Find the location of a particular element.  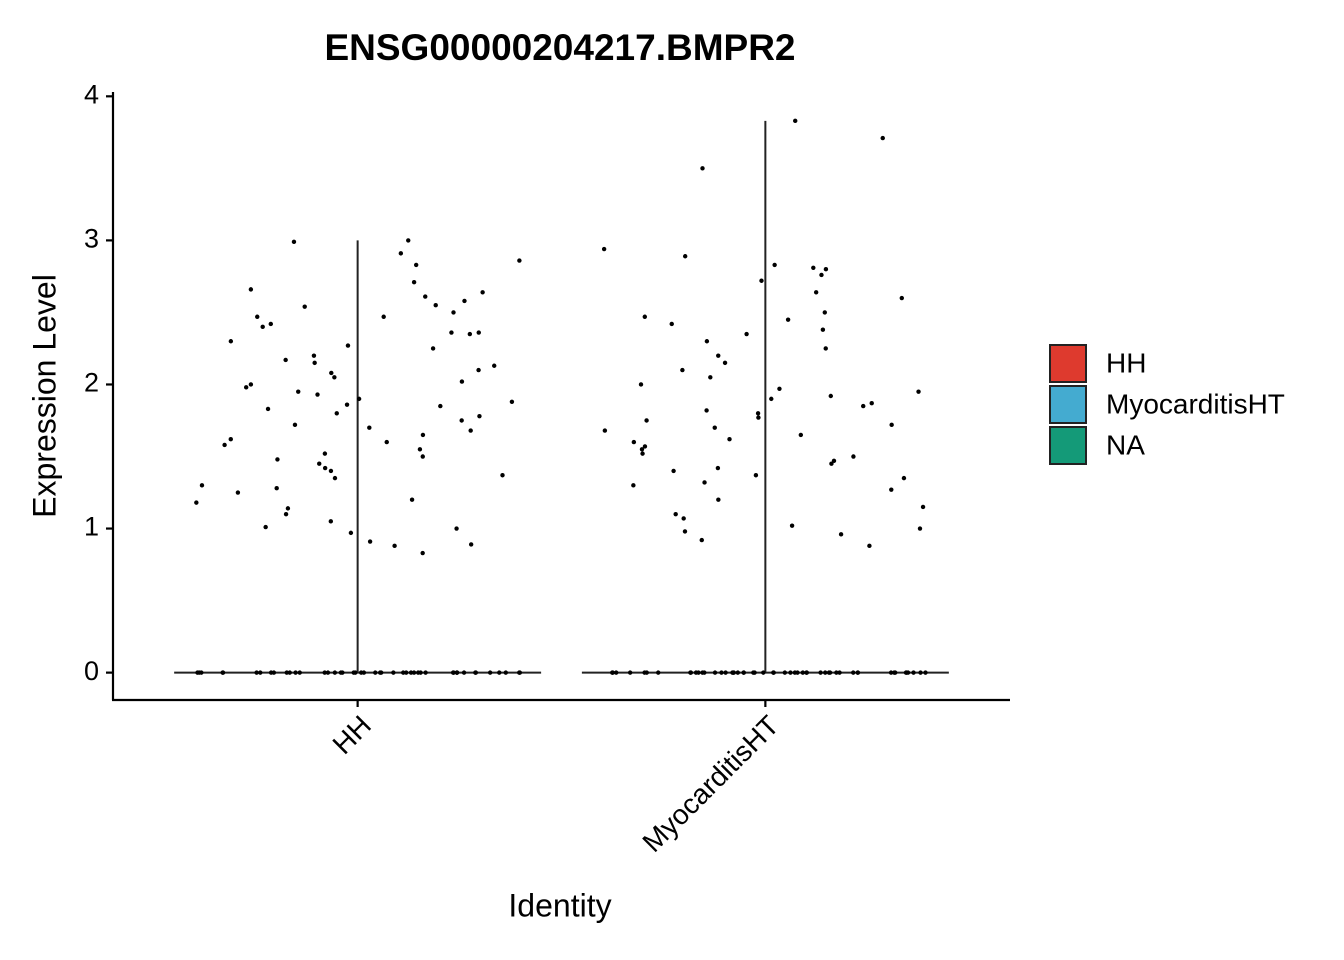

x-tick-label: MyocarditisHT is located at coordinates (710, 784).